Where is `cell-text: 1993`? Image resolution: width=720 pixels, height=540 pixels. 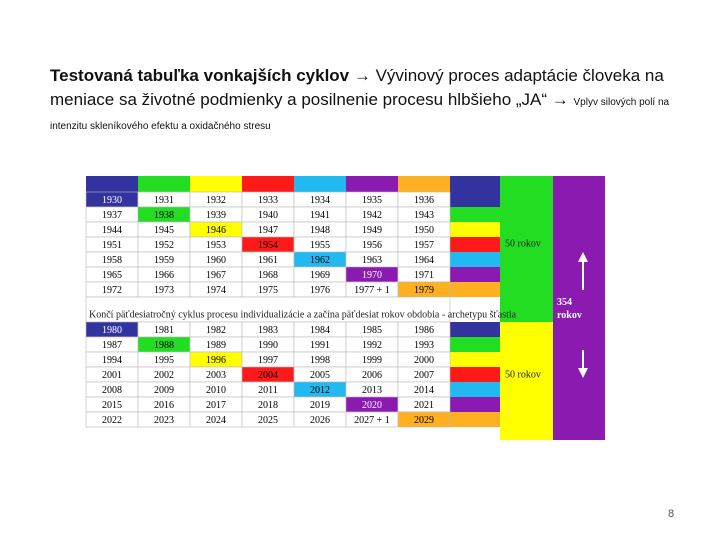
cell-text: 1993 is located at coordinates (424, 345).